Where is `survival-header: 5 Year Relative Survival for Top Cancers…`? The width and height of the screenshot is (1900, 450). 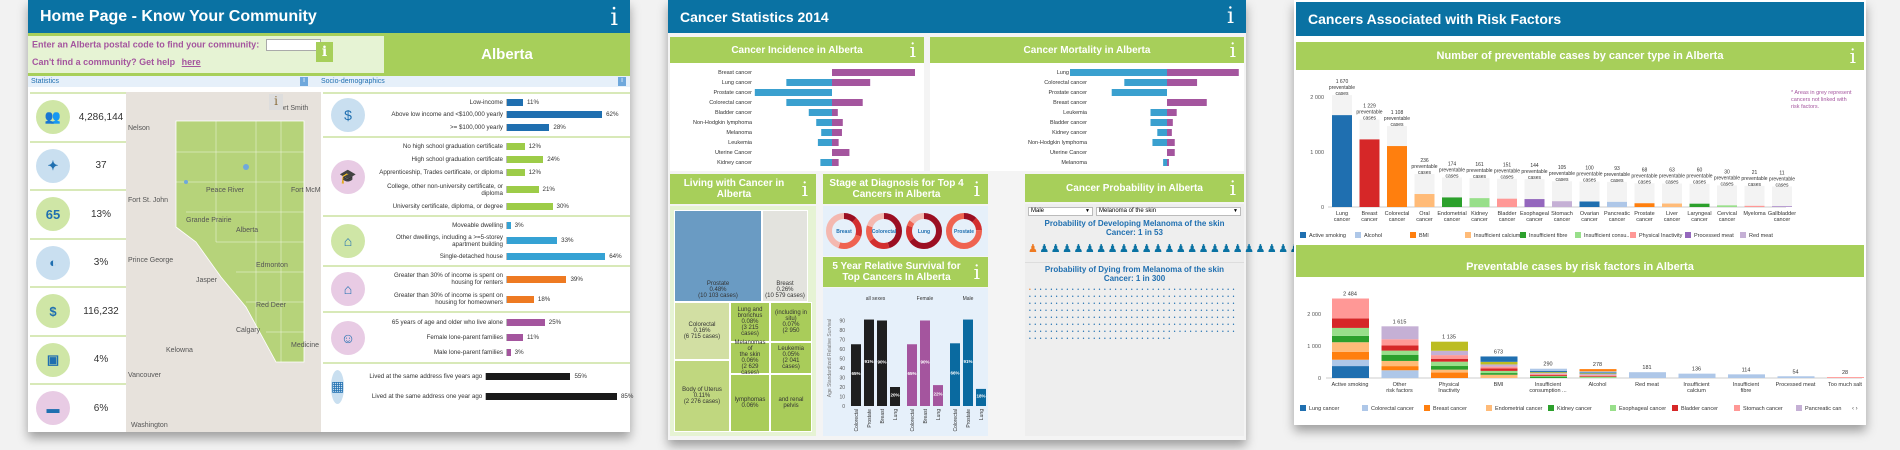 survival-header: 5 Year Relative Survival for Top Cancers… is located at coordinates (905, 272).